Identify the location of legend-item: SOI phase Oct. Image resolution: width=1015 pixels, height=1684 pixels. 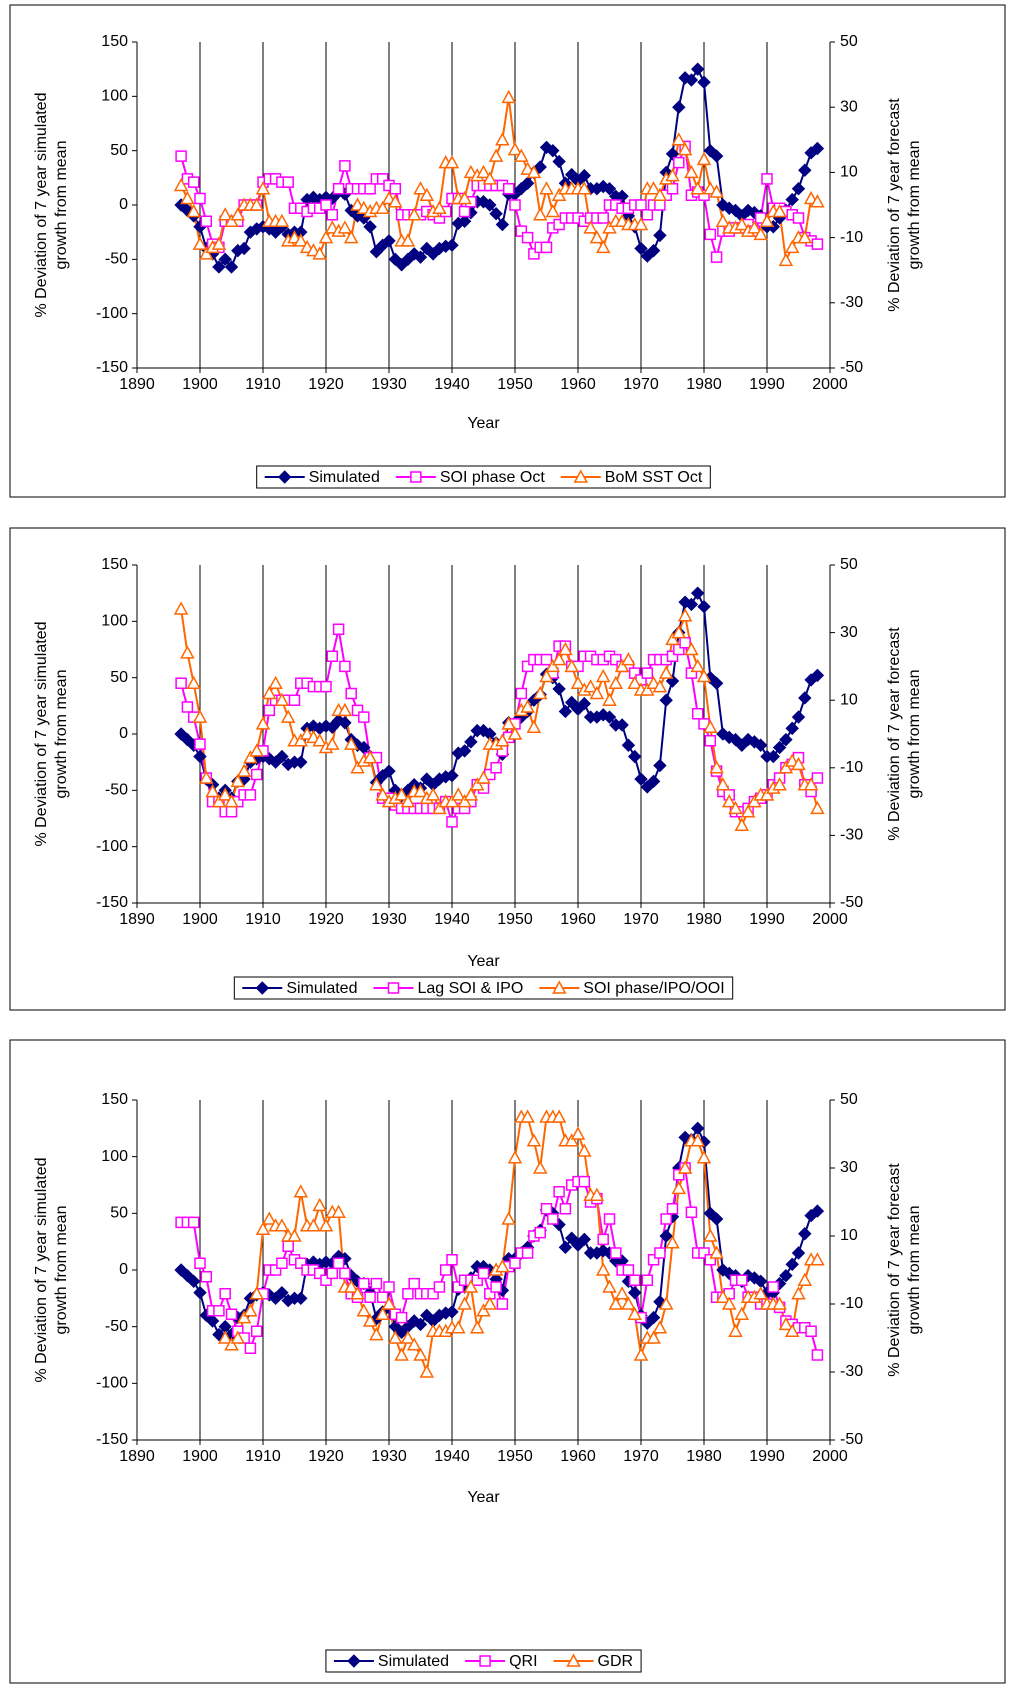
(470, 477).